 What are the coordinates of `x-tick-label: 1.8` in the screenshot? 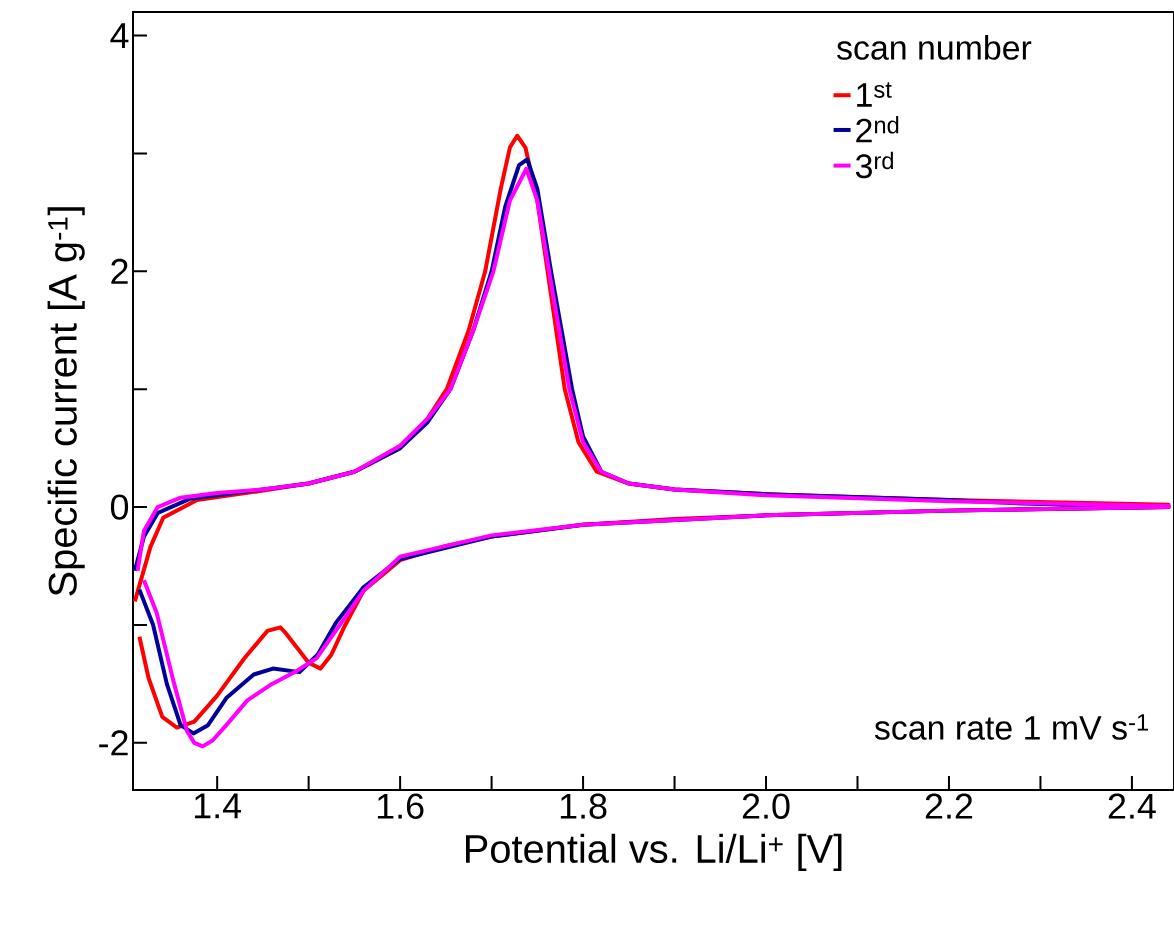 It's located at (583, 806).